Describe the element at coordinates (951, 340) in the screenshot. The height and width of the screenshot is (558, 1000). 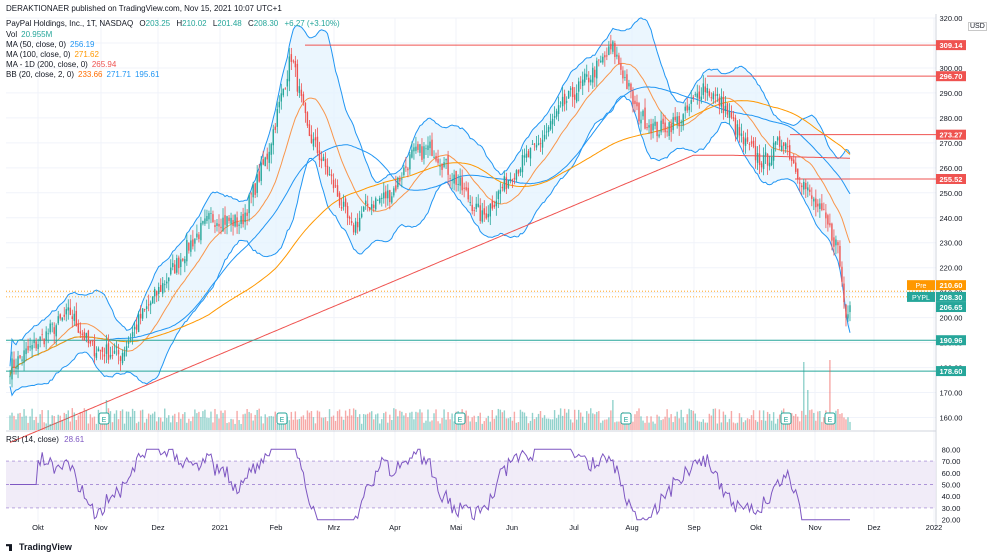
I see `price-level-tag: 190.96` at that location.